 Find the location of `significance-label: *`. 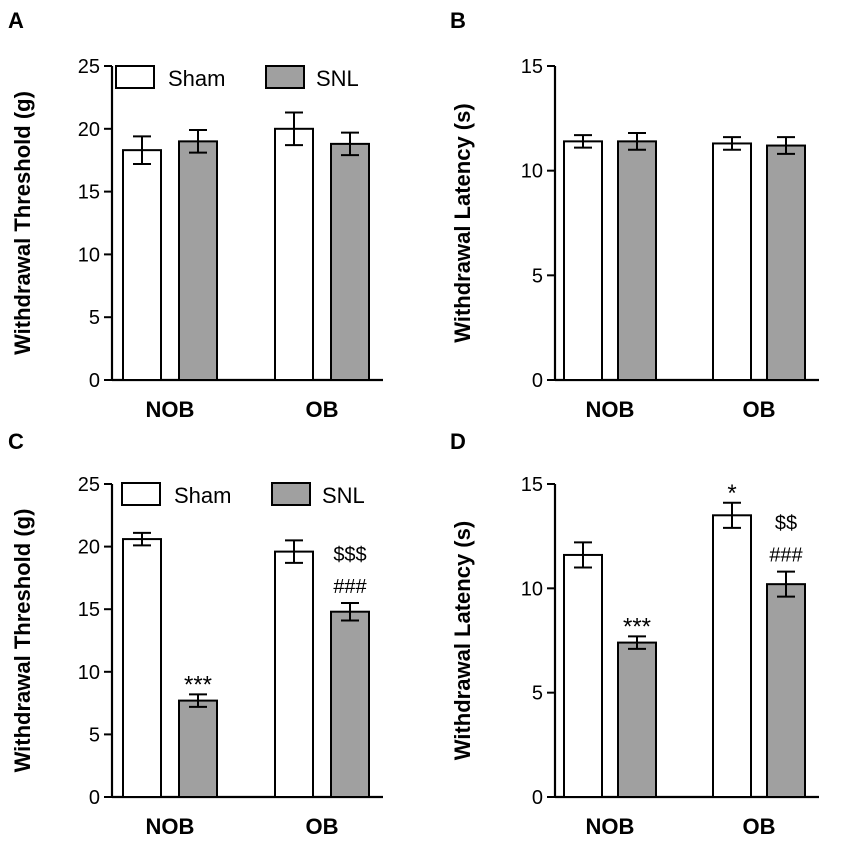

significance-label: * is located at coordinates (731, 493).